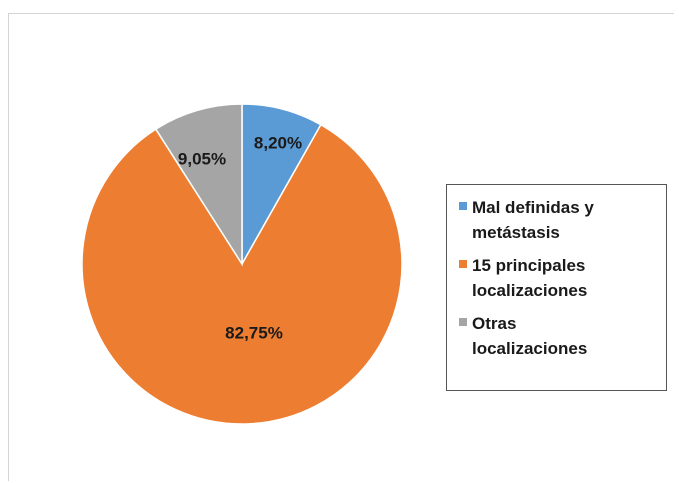 The height and width of the screenshot is (483, 679). I want to click on pie-data-labels: 8,20% 82,75% 9,05%, so click(240, 237).